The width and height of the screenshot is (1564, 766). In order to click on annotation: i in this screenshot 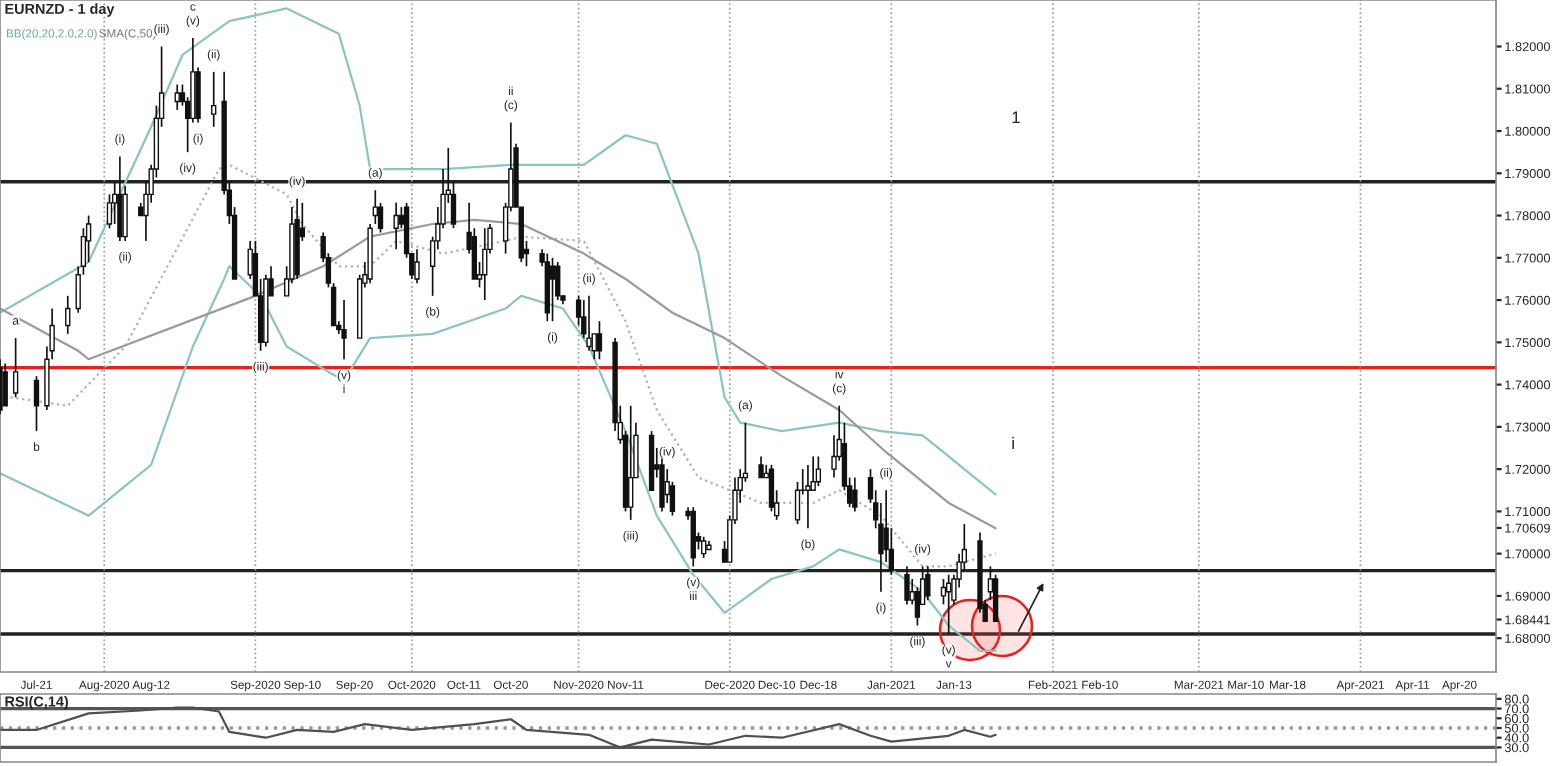, I will do `click(1013, 442)`.